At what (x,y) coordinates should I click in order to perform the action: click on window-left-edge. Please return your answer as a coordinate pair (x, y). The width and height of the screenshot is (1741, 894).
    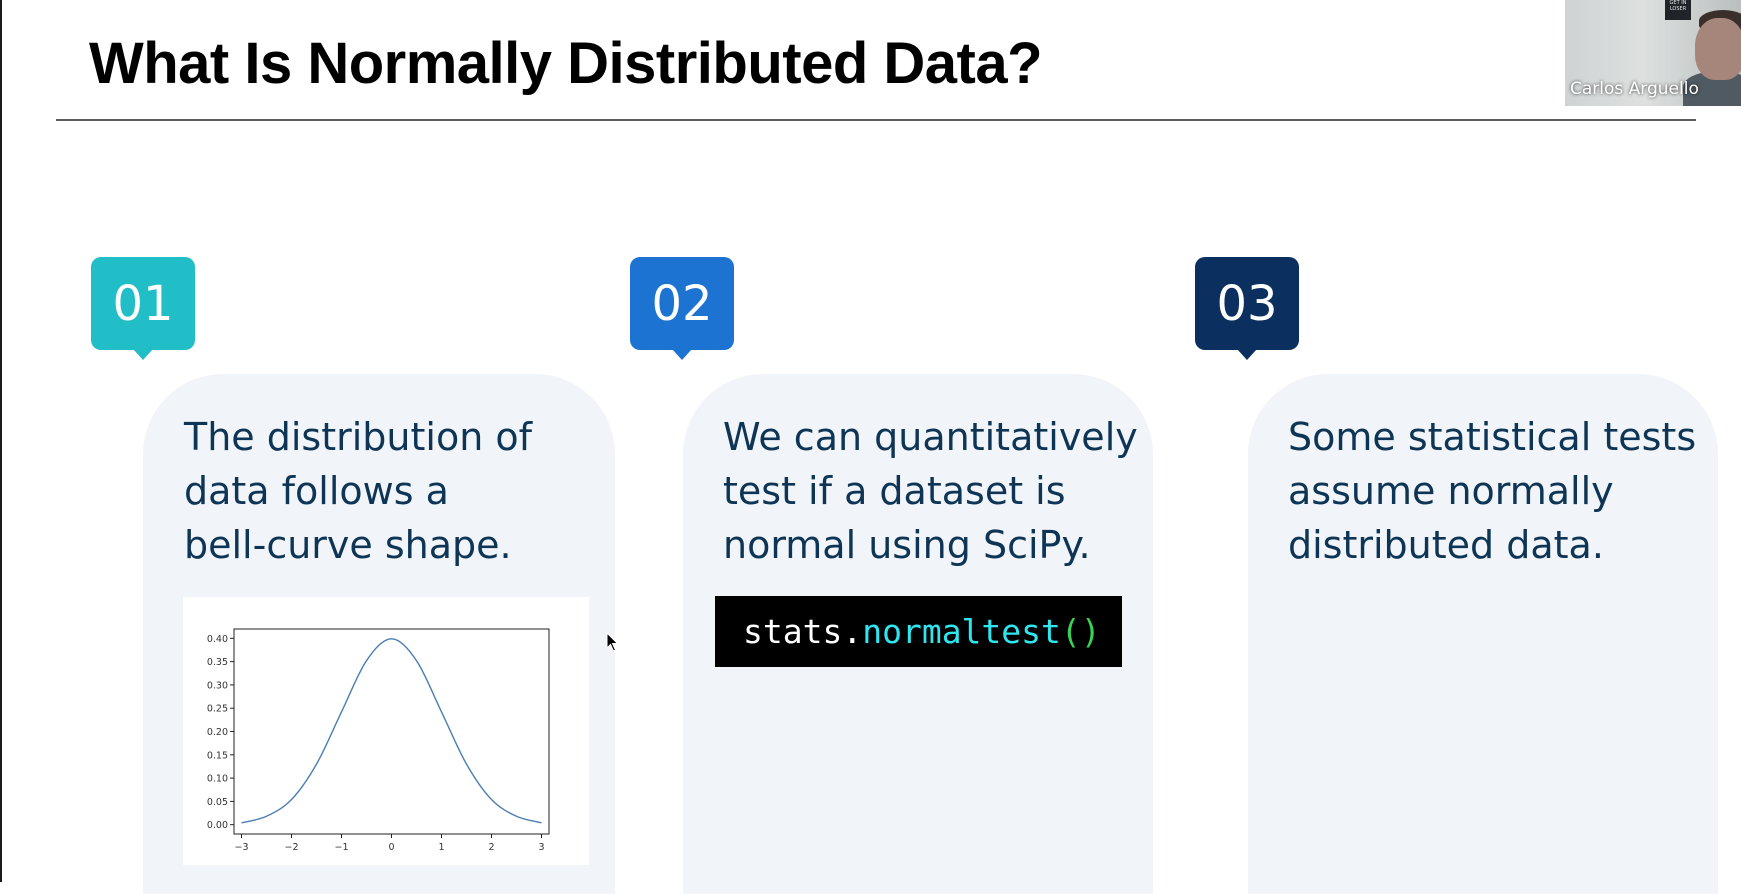
    Looking at the image, I should click on (1, 441).